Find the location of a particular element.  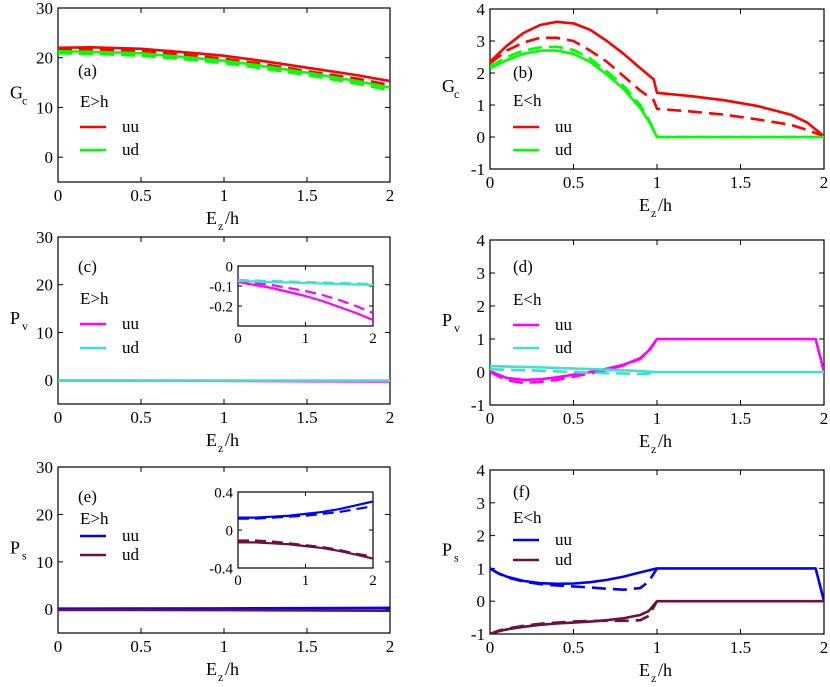

panel-label: (a) is located at coordinates (87, 70).